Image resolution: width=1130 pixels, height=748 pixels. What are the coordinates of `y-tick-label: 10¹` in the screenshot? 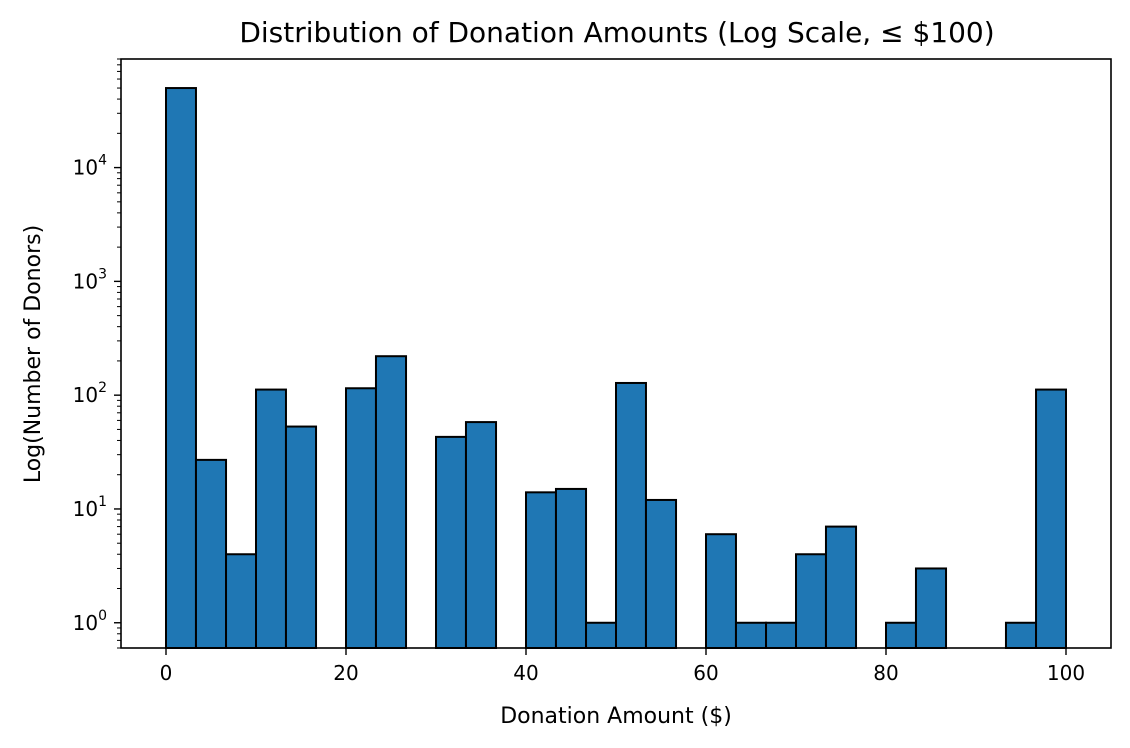 It's located at (90, 507).